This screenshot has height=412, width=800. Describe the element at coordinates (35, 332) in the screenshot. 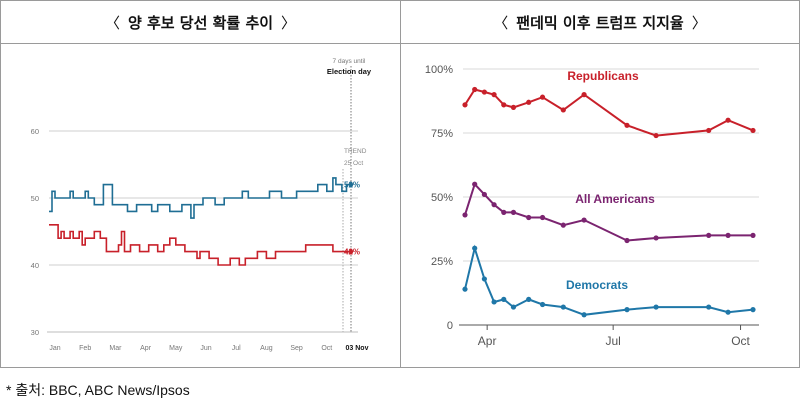

I see `y-tick-label: 30` at that location.